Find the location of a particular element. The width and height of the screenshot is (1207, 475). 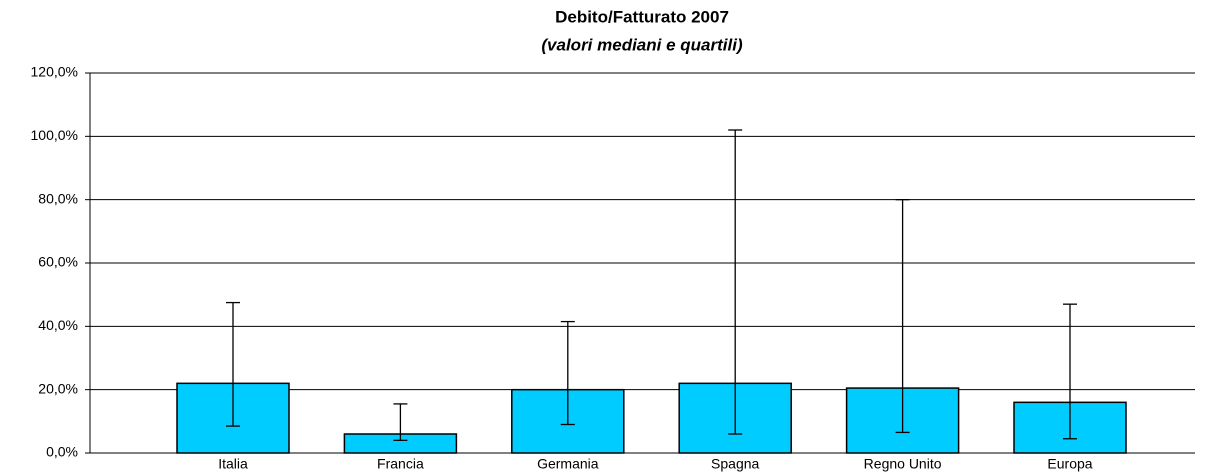

x-tick-label: Spagna is located at coordinates (735, 464).